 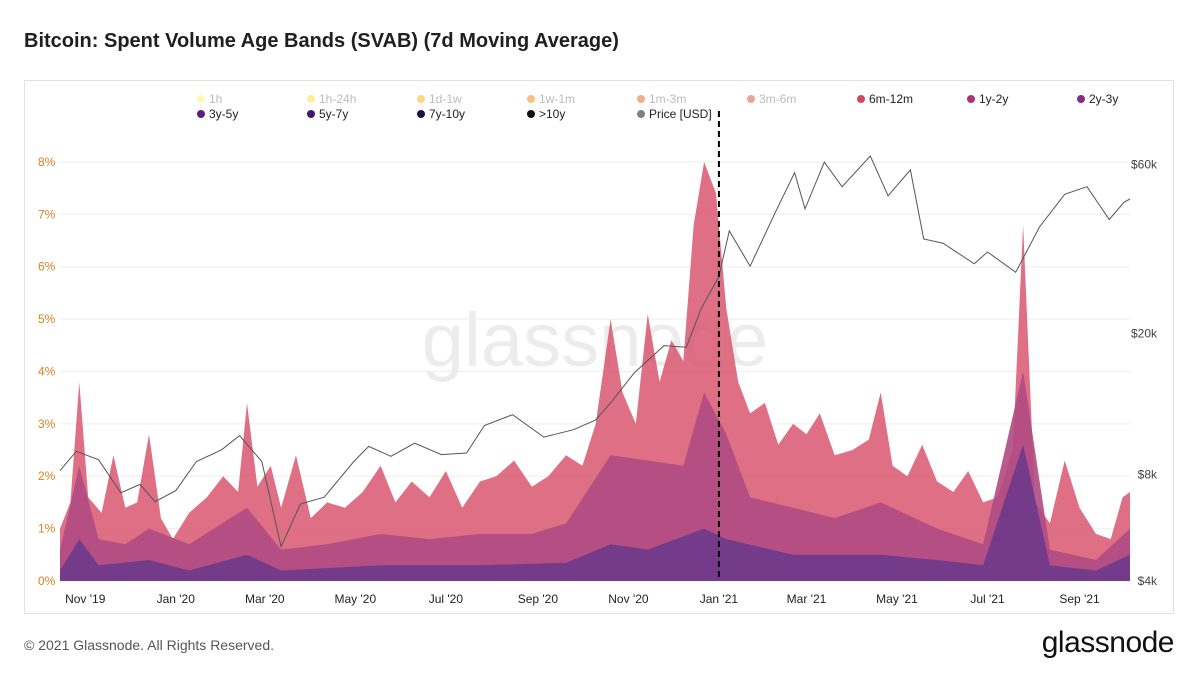 I want to click on legend-label: 7y-10y, so click(x=447, y=114).